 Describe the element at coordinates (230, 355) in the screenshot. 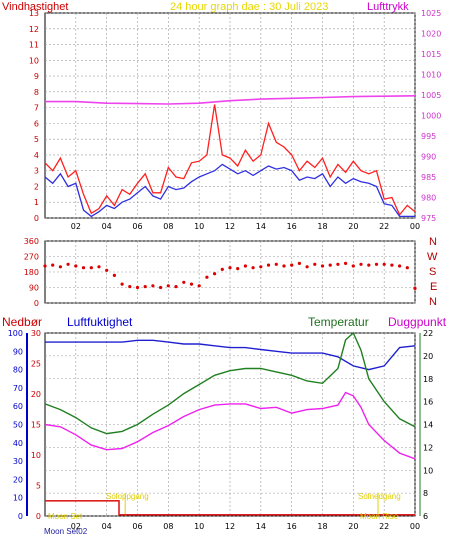

I see `humidity-line` at that location.